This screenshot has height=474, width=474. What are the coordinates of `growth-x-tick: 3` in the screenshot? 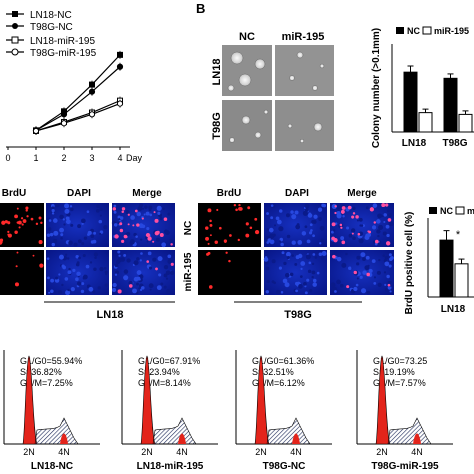 It's located at (91, 158).